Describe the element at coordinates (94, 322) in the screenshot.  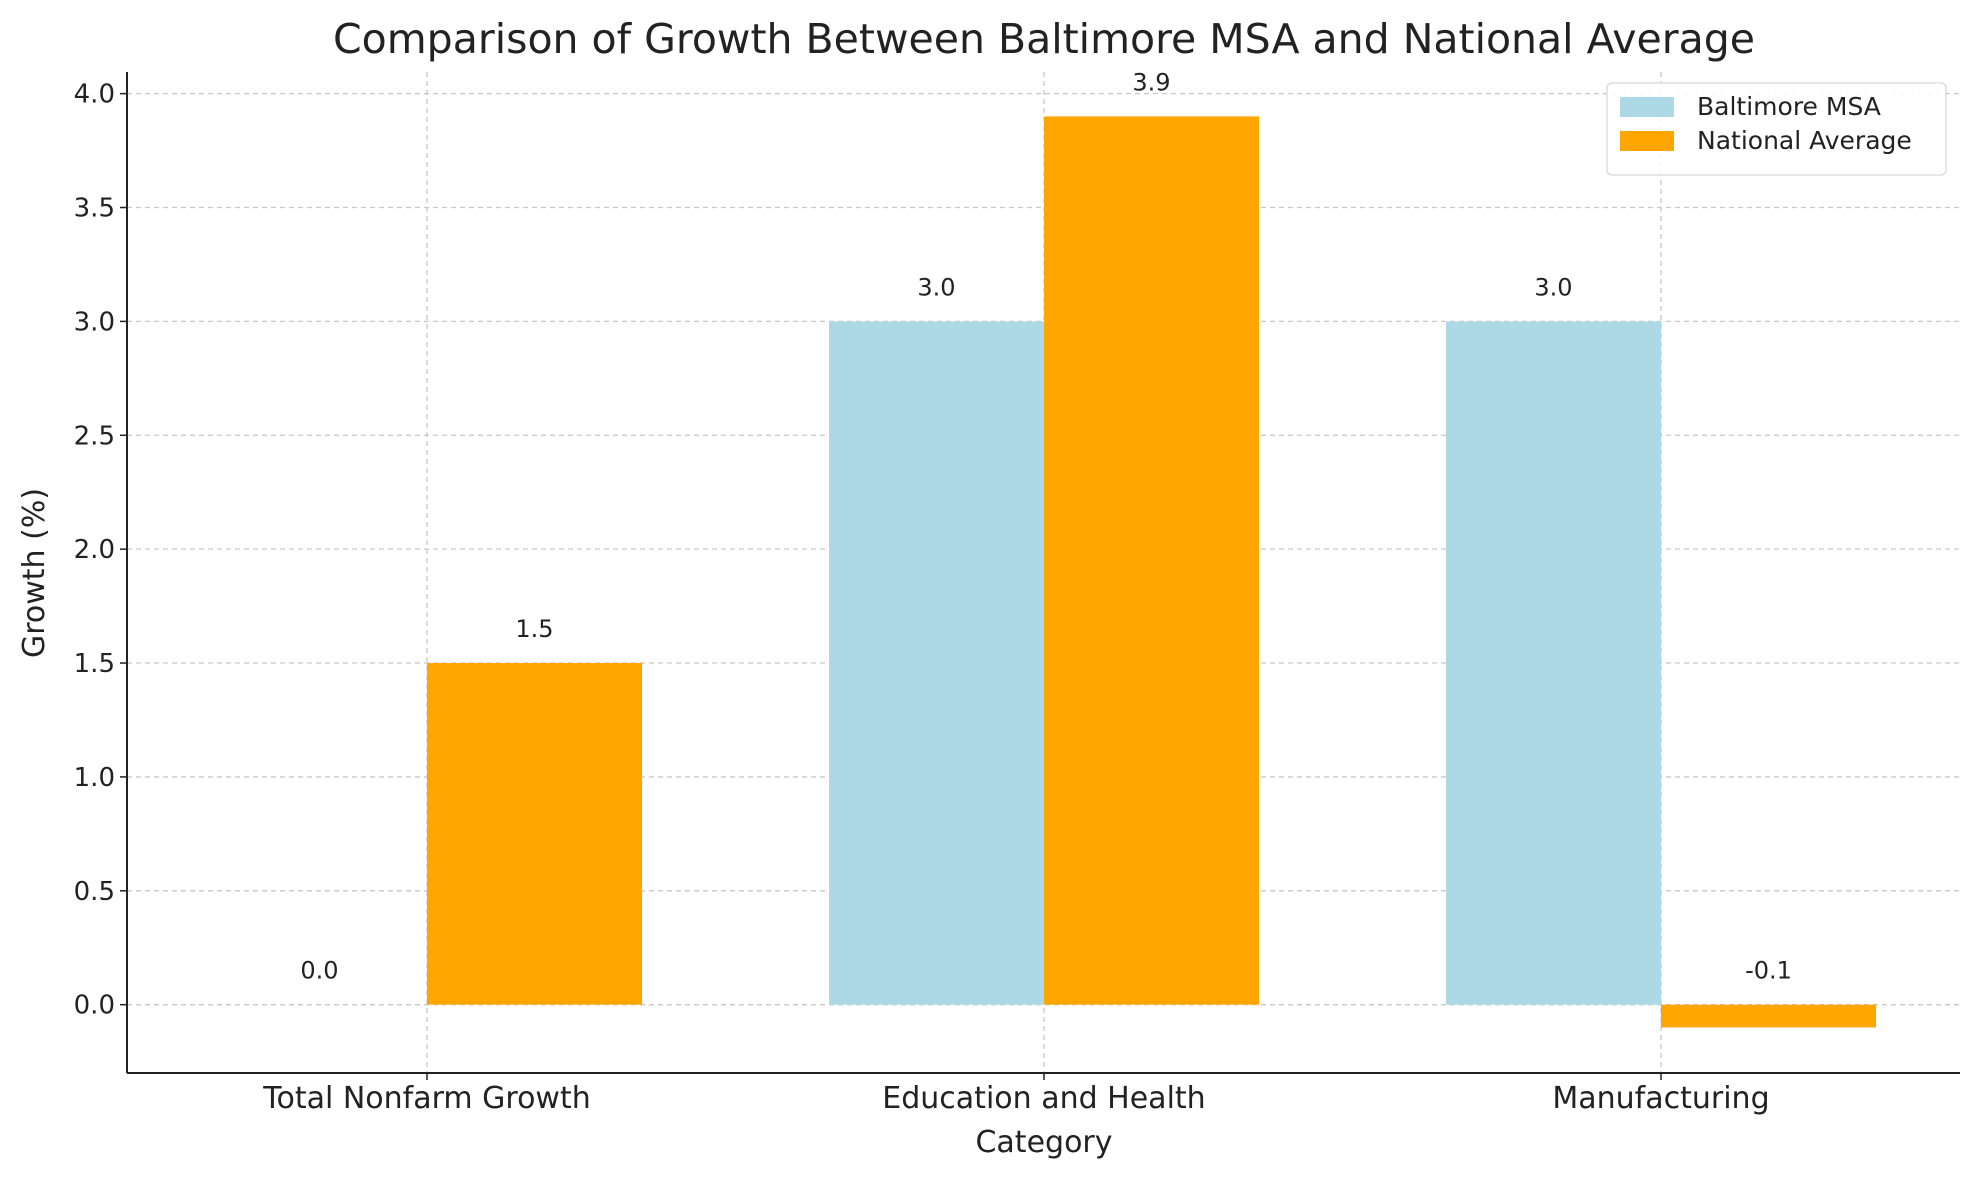
I see `y-tick-label: 3.0` at that location.